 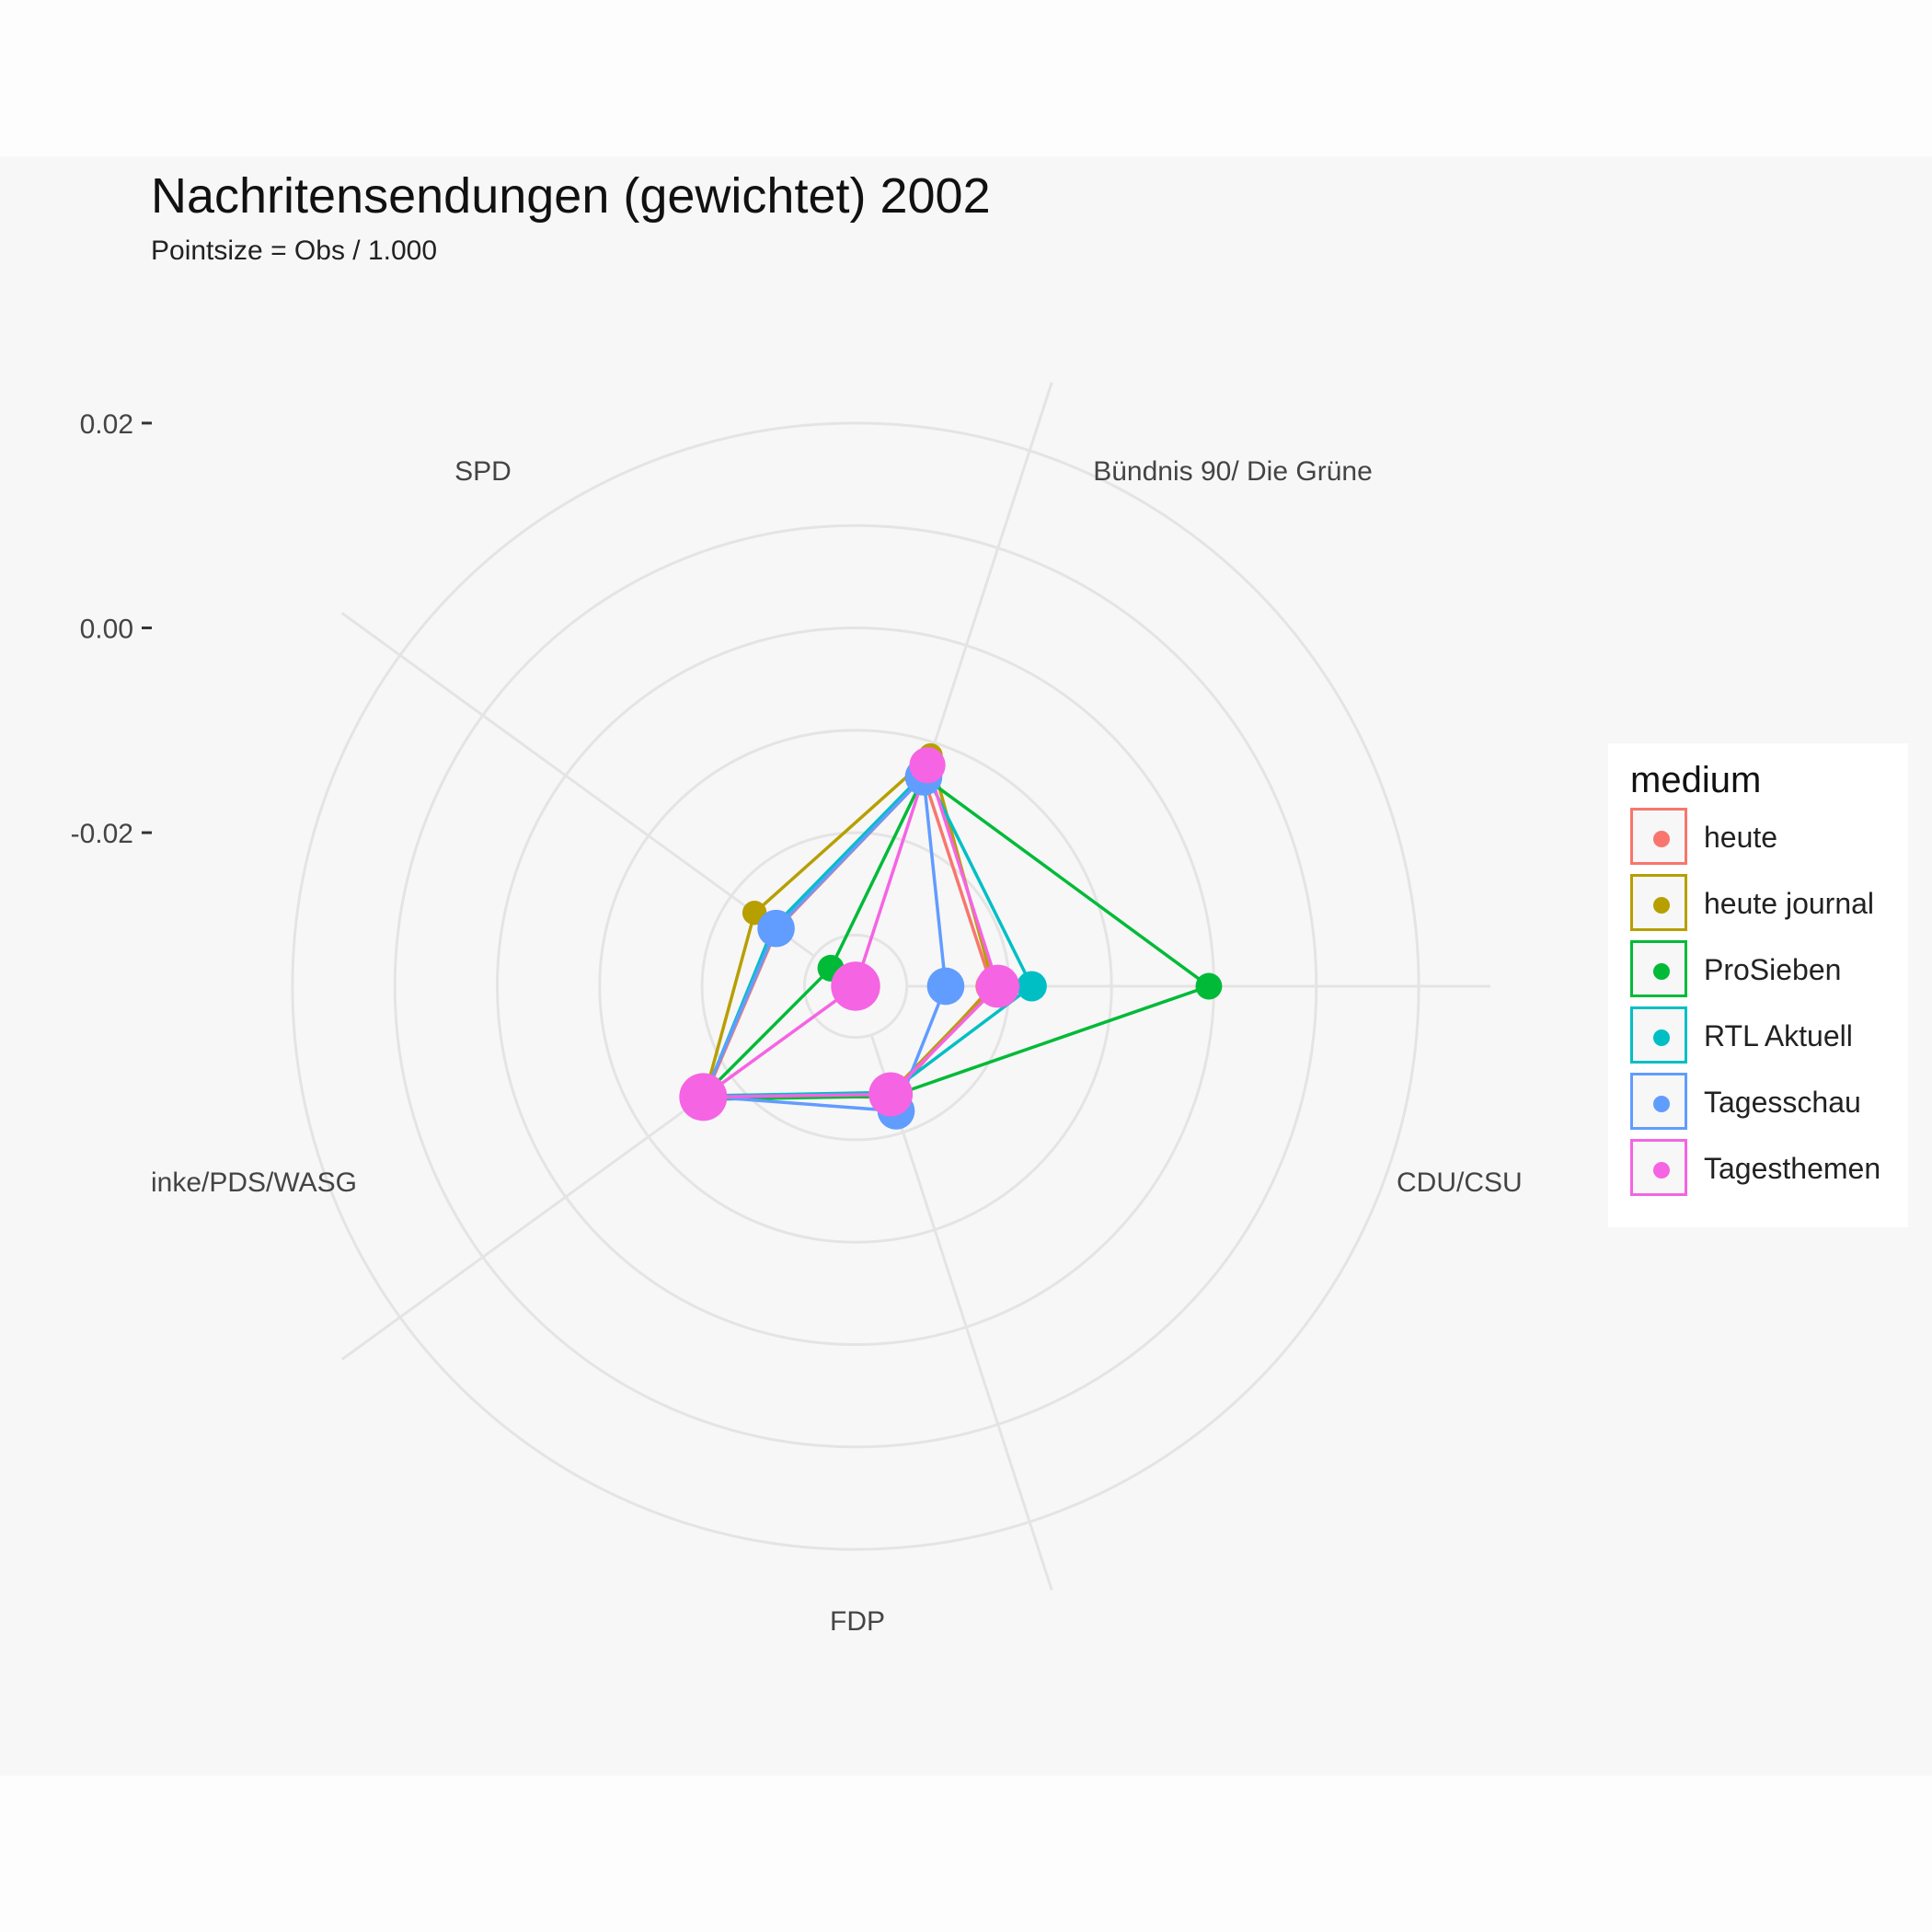 I want to click on legend-label: Tagesschau, so click(x=1782, y=1102).